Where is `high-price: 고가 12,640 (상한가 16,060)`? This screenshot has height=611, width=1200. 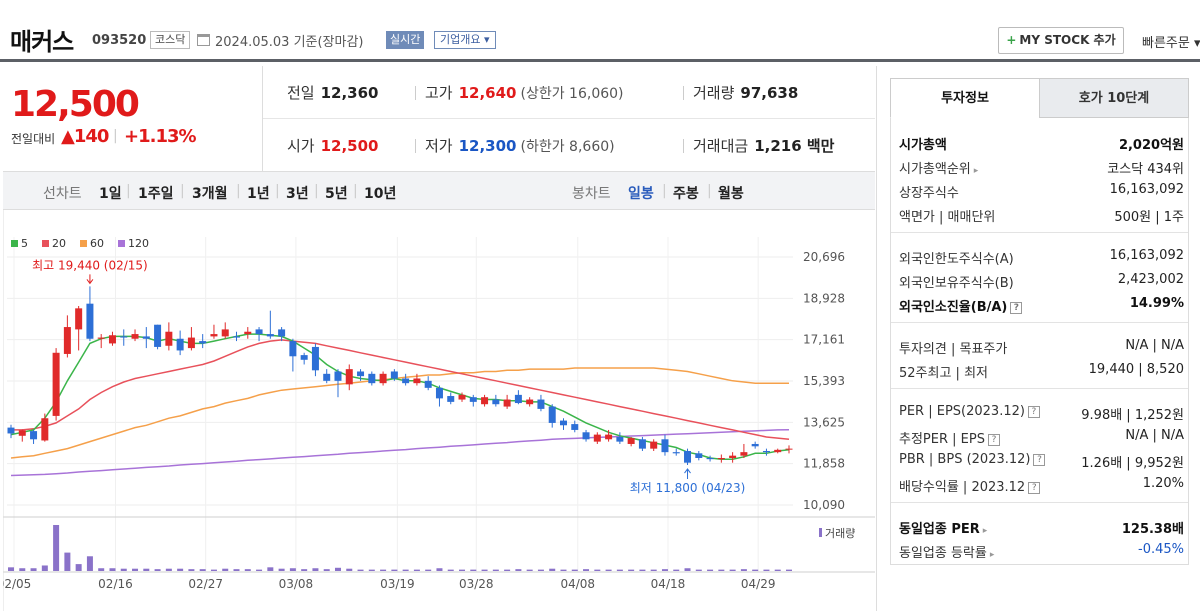
high-price: 고가 12,640 (상한가 16,060) is located at coordinates (524, 93).